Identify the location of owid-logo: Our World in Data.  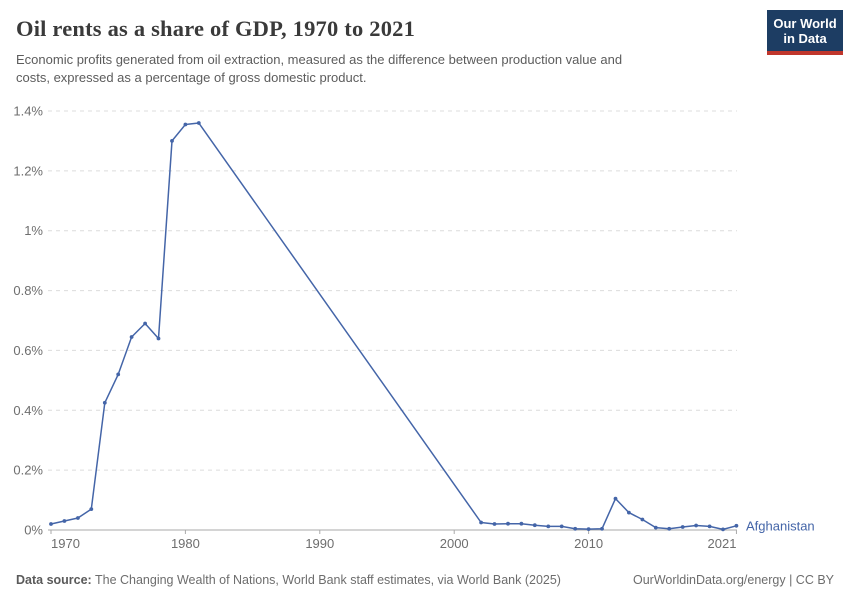
(805, 32).